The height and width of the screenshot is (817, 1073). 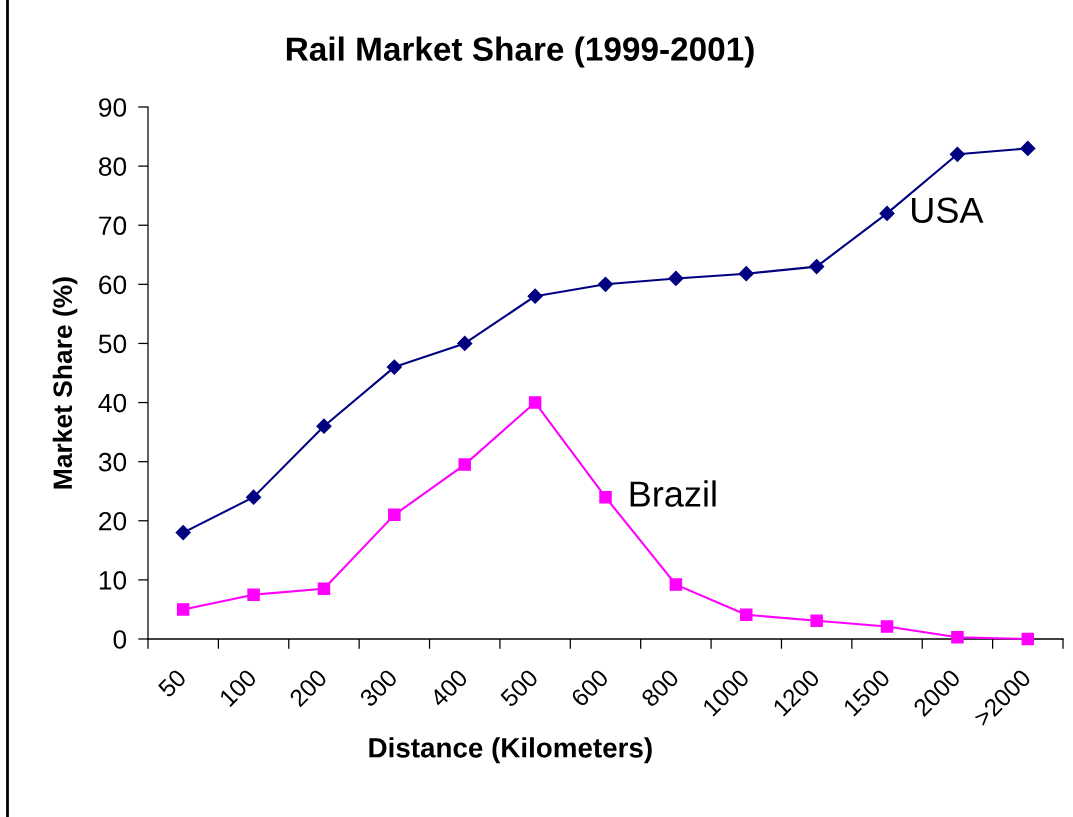 What do you see at coordinates (520, 52) in the screenshot?
I see `chart-title: Rail Market Share (1999-2001)` at bounding box center [520, 52].